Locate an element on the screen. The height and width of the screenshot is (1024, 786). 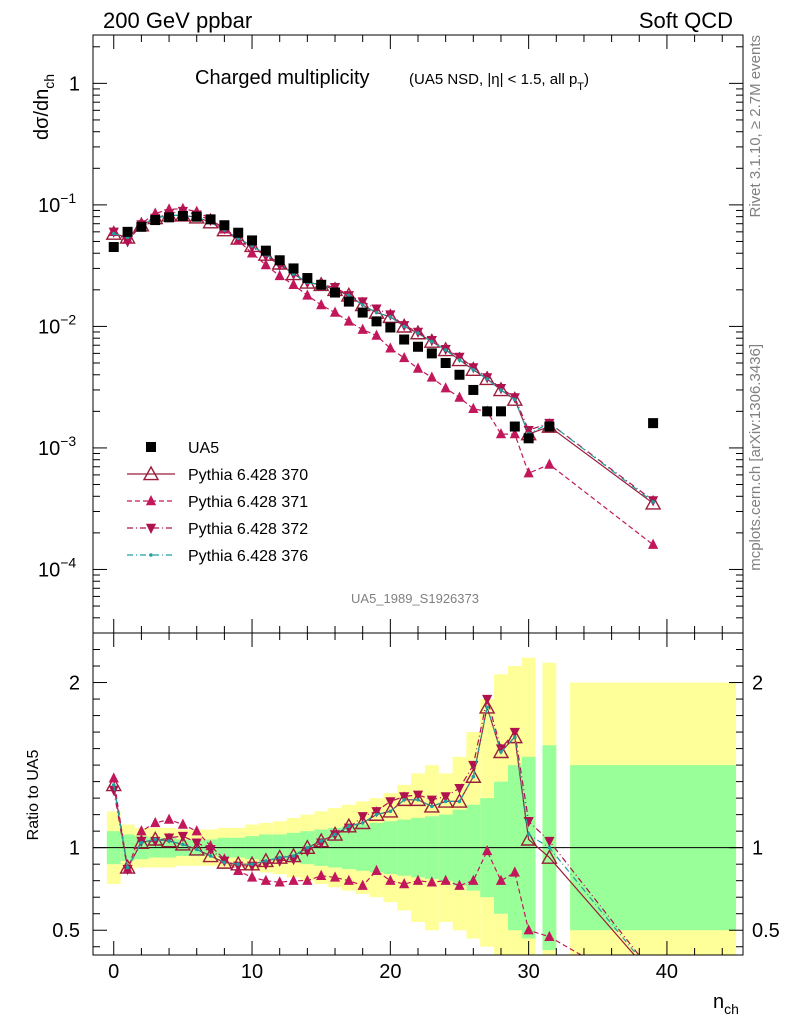
y-tick-label: 10⁻³ is located at coordinates (57, 446).